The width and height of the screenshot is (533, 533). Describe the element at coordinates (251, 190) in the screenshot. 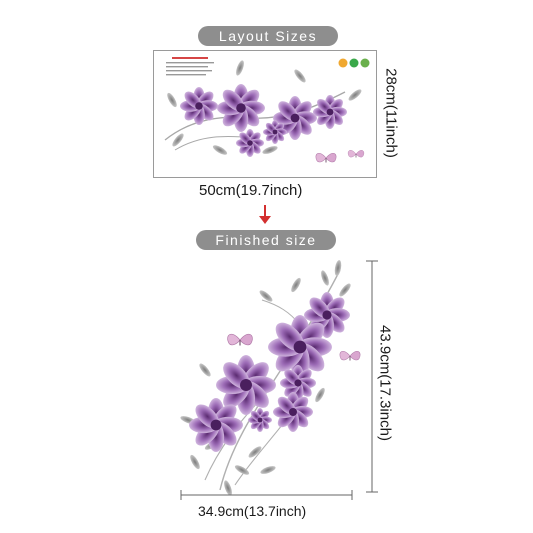

I see `sheet-width-label: 50cm(19.7inch)` at that location.